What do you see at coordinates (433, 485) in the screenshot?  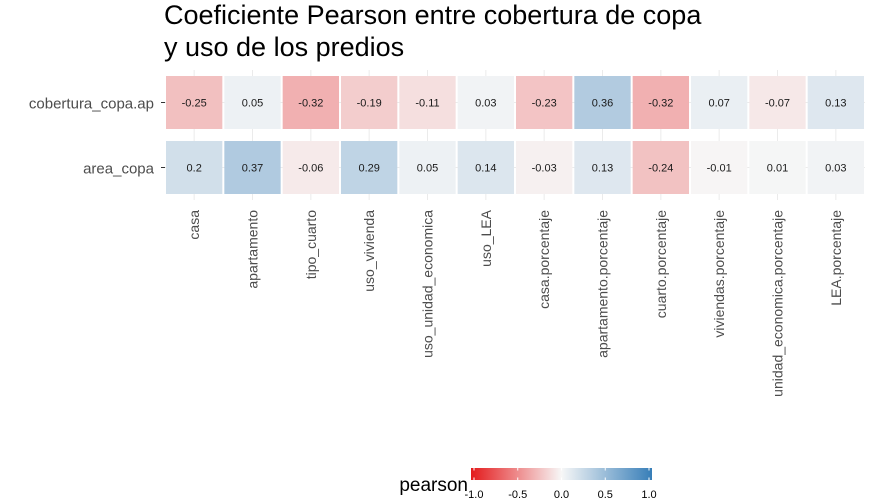 I see `legend-title: pearson` at bounding box center [433, 485].